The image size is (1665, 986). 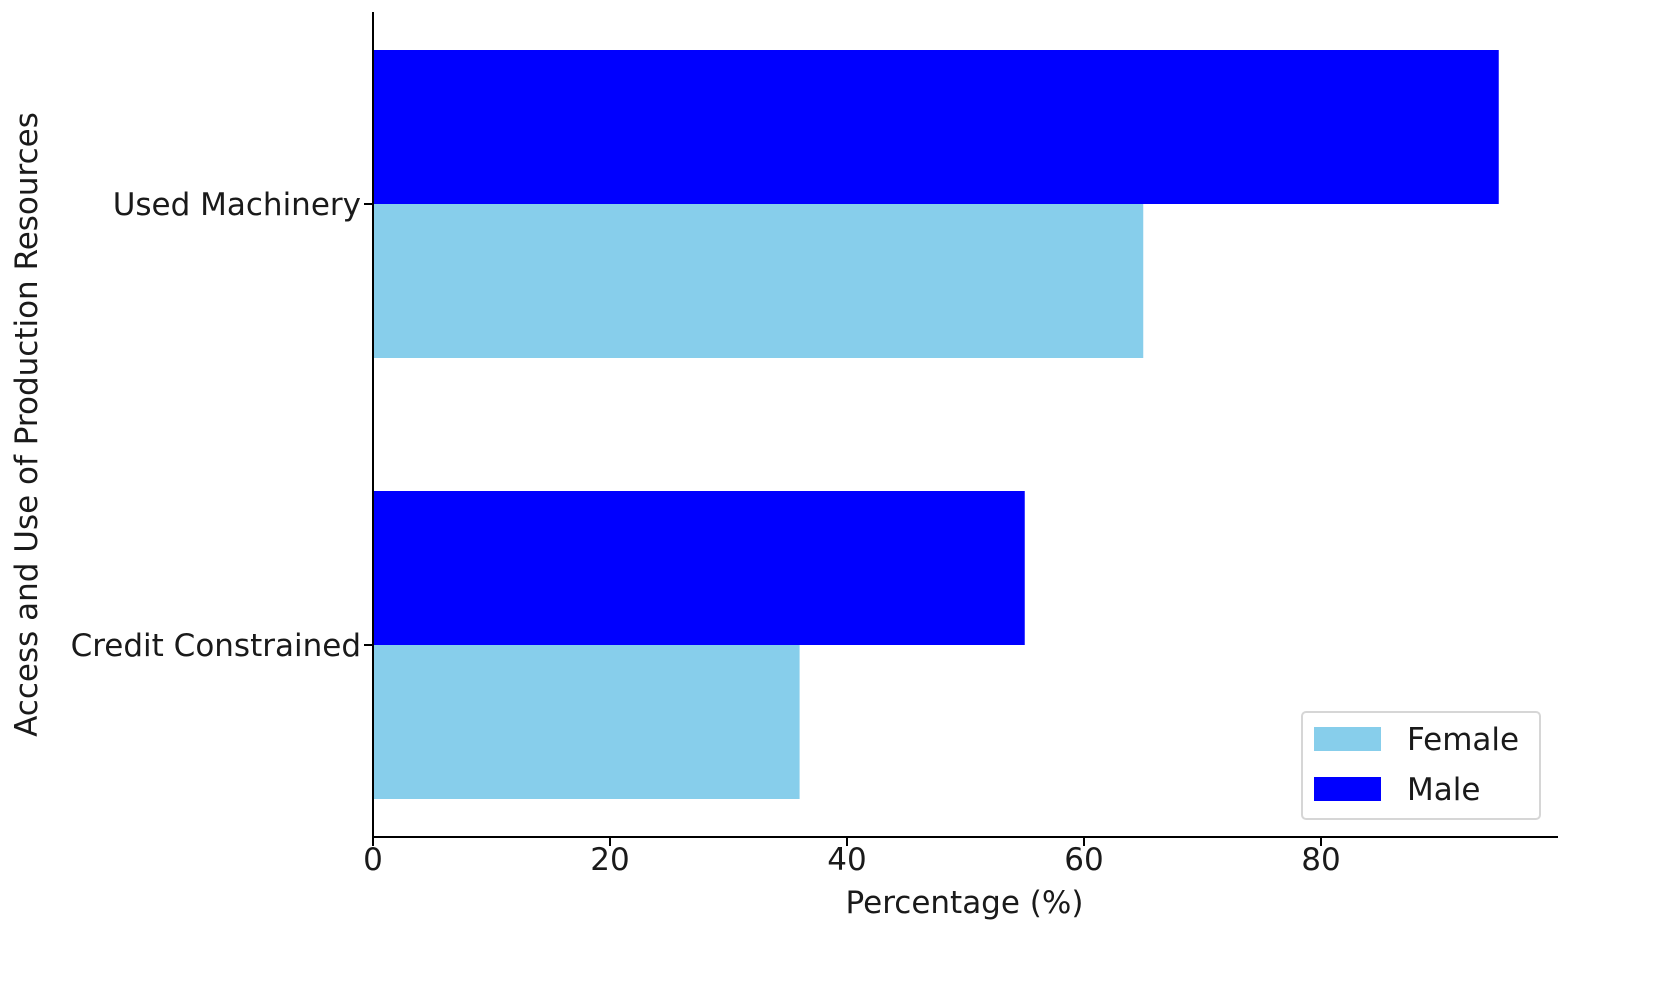 I want to click on y-axis-title: Access and Use of Production Resources, so click(x=27, y=424).